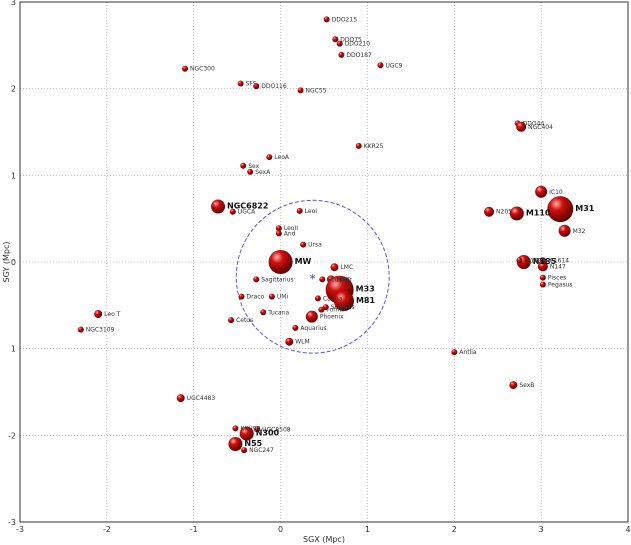 Image resolution: width=631 pixels, height=545 pixels. I want to click on galaxy-label: WLM, so click(302, 342).